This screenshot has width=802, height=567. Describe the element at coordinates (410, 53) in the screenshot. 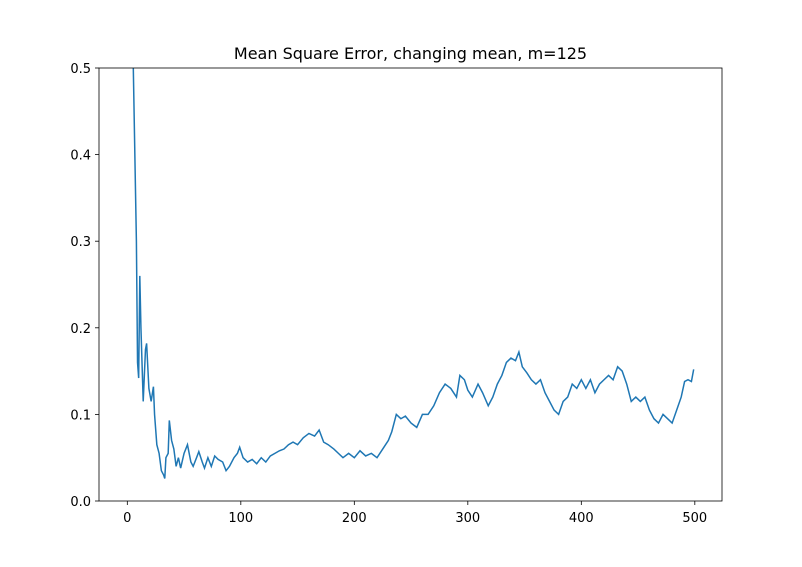

I see `chart-title: Mean Square Error, changing mean, m=125` at that location.